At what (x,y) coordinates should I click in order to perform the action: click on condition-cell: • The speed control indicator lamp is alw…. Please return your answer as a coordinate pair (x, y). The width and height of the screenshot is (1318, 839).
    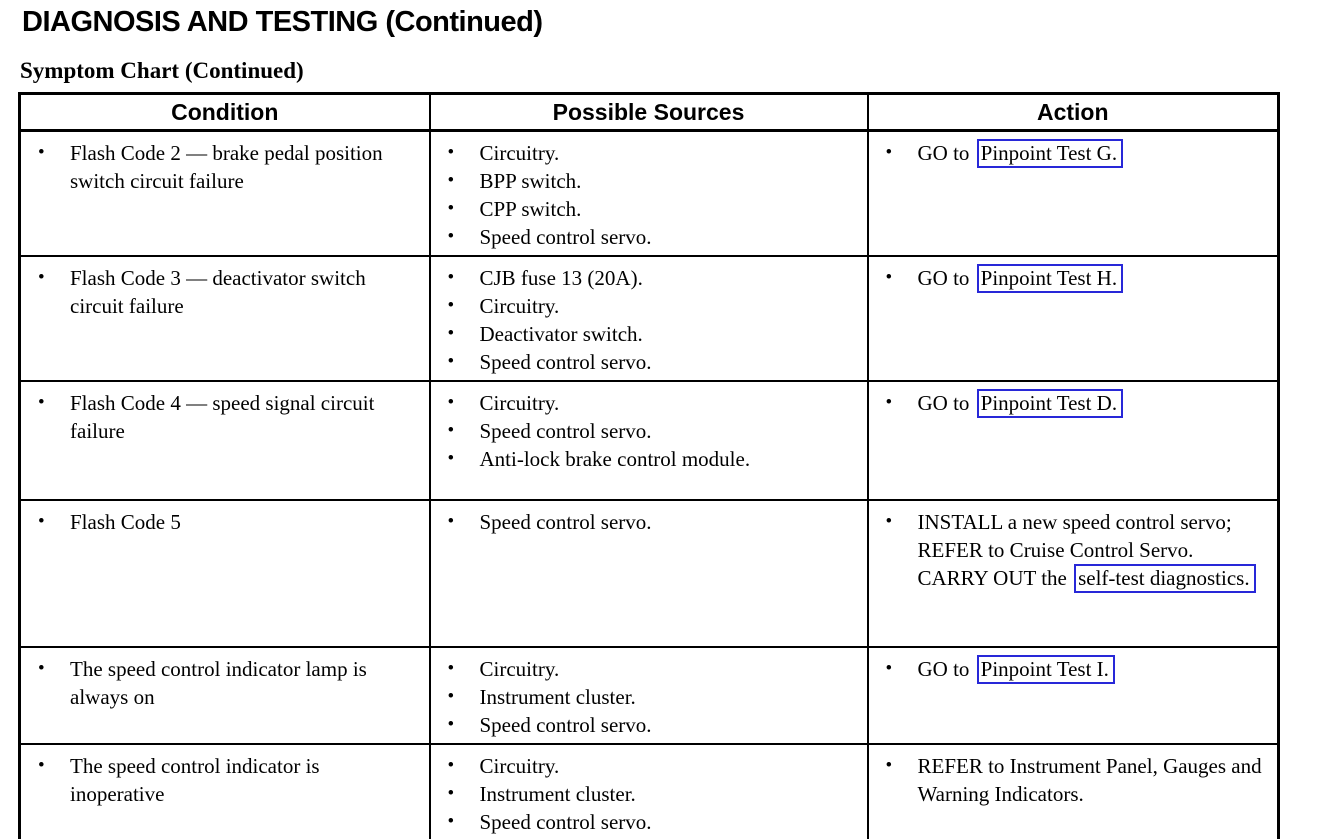
    Looking at the image, I should click on (224, 695).